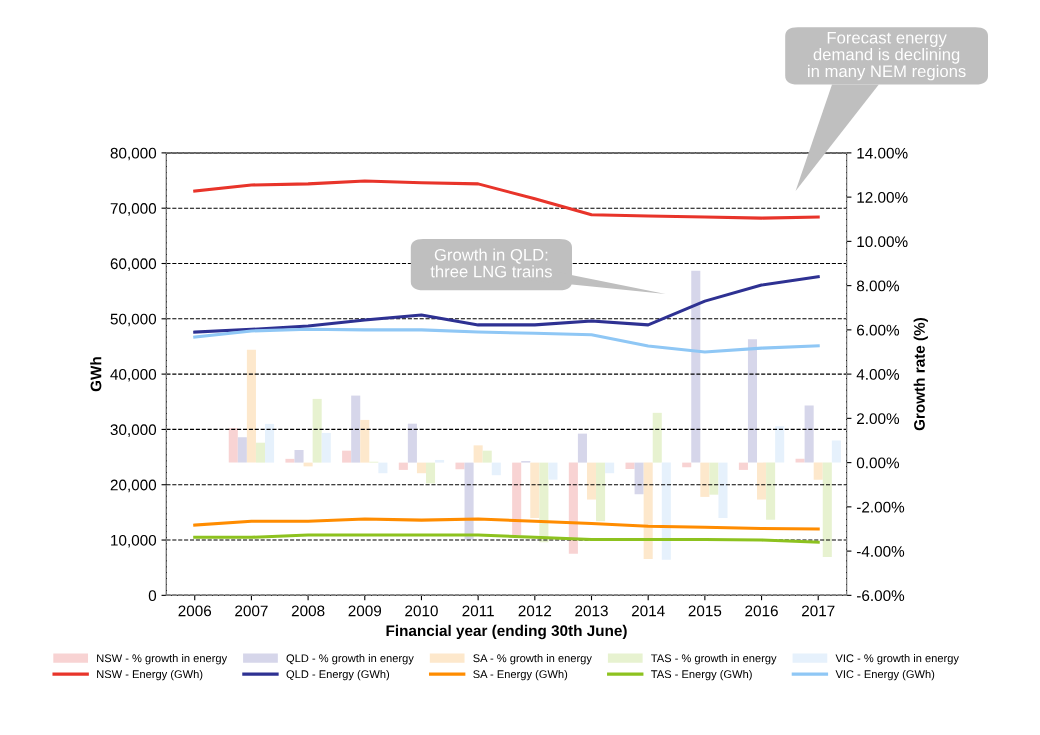 Image resolution: width=1040 pixels, height=735 pixels. What do you see at coordinates (133, 486) in the screenshot?
I see `y-tick-label: 20,000` at bounding box center [133, 486].